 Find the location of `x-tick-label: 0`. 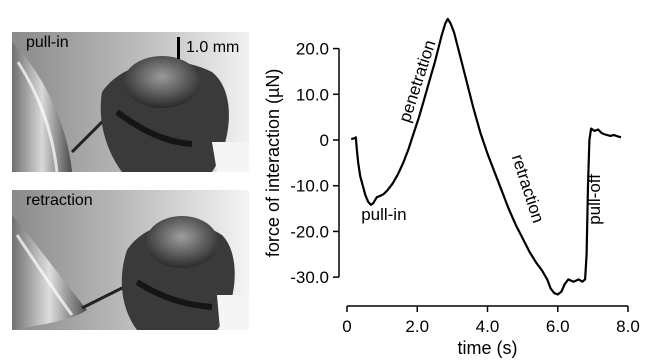

x-tick-label: 0 is located at coordinates (346, 326).